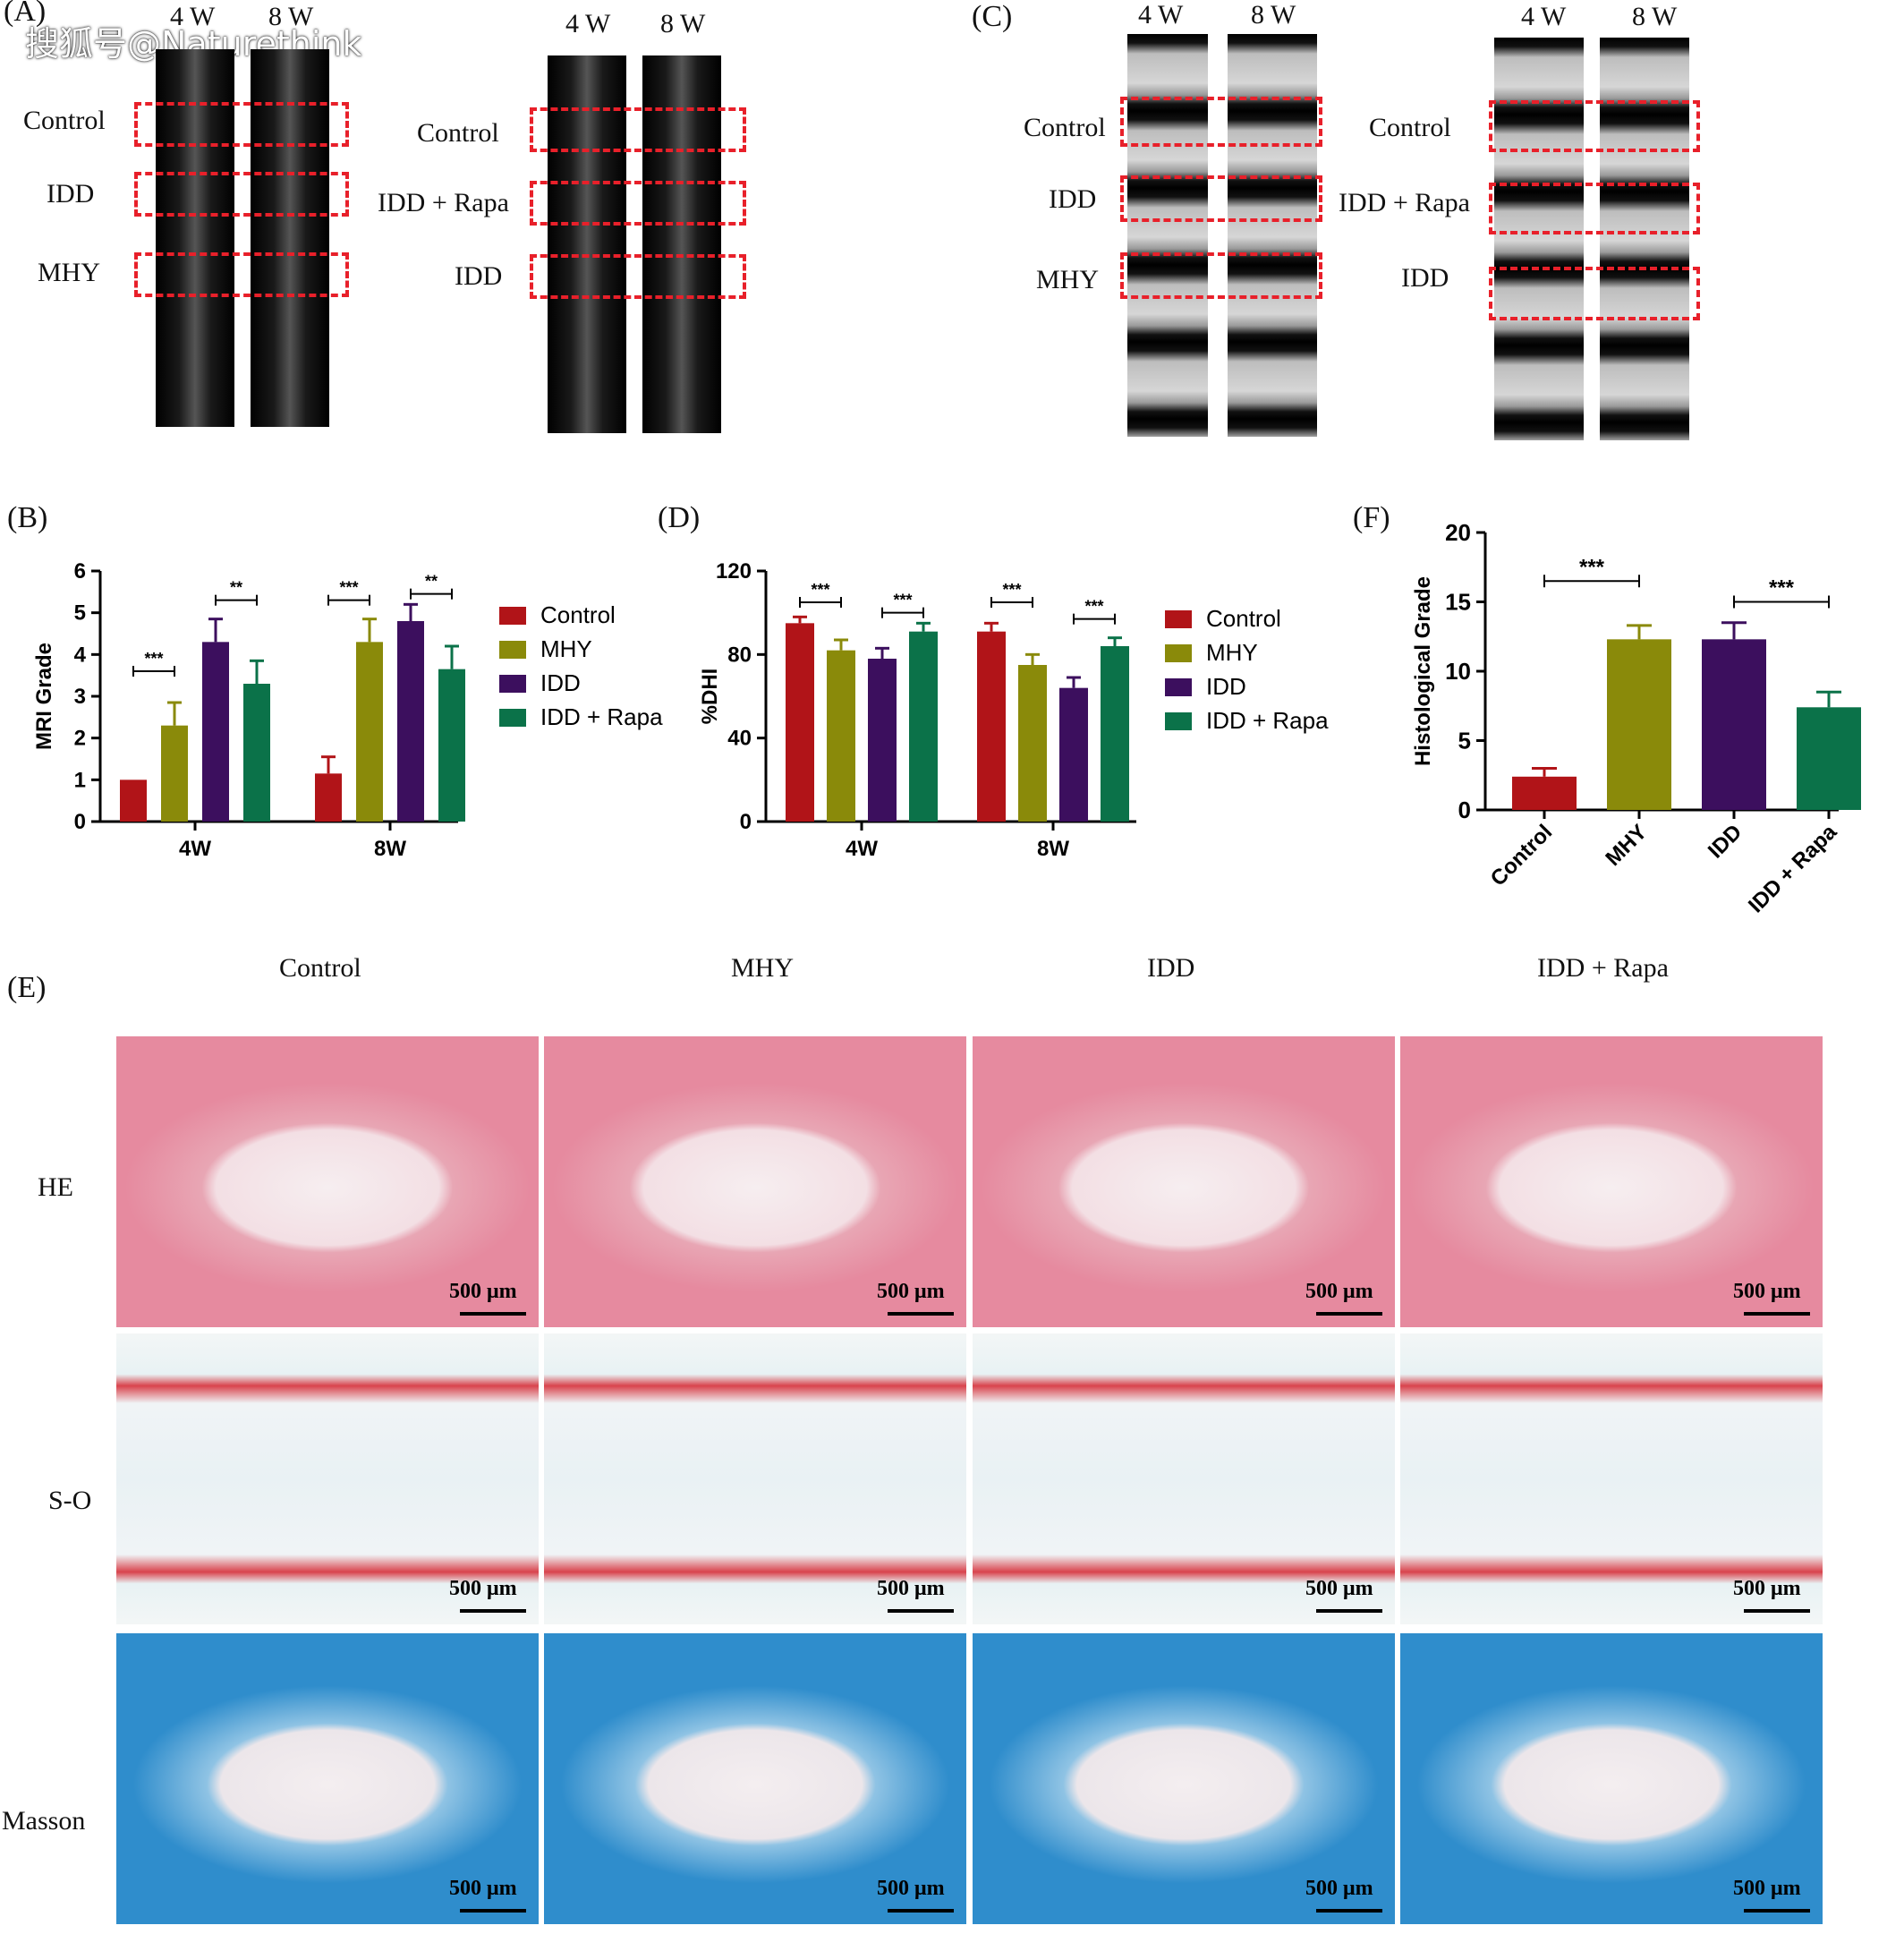 Image resolution: width=1904 pixels, height=1934 pixels. What do you see at coordinates (1612, 1478) in the screenshot?
I see `histology-image-so-idd-rapa` at bounding box center [1612, 1478].